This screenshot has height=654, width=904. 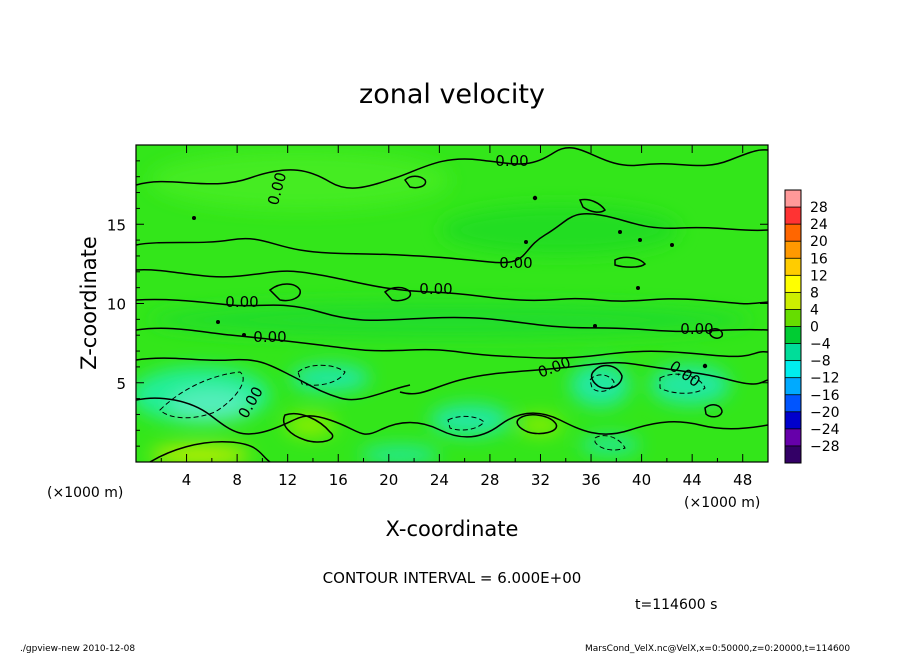 I want to click on colorbar-label: −8, so click(x=820, y=362).